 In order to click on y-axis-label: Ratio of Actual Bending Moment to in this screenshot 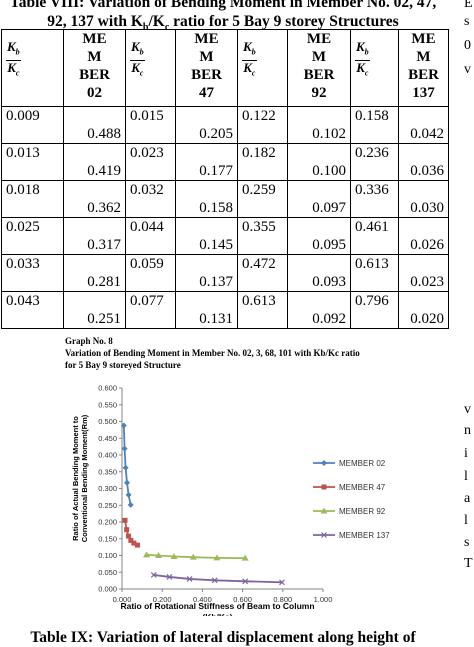, I will do `click(75, 478)`.